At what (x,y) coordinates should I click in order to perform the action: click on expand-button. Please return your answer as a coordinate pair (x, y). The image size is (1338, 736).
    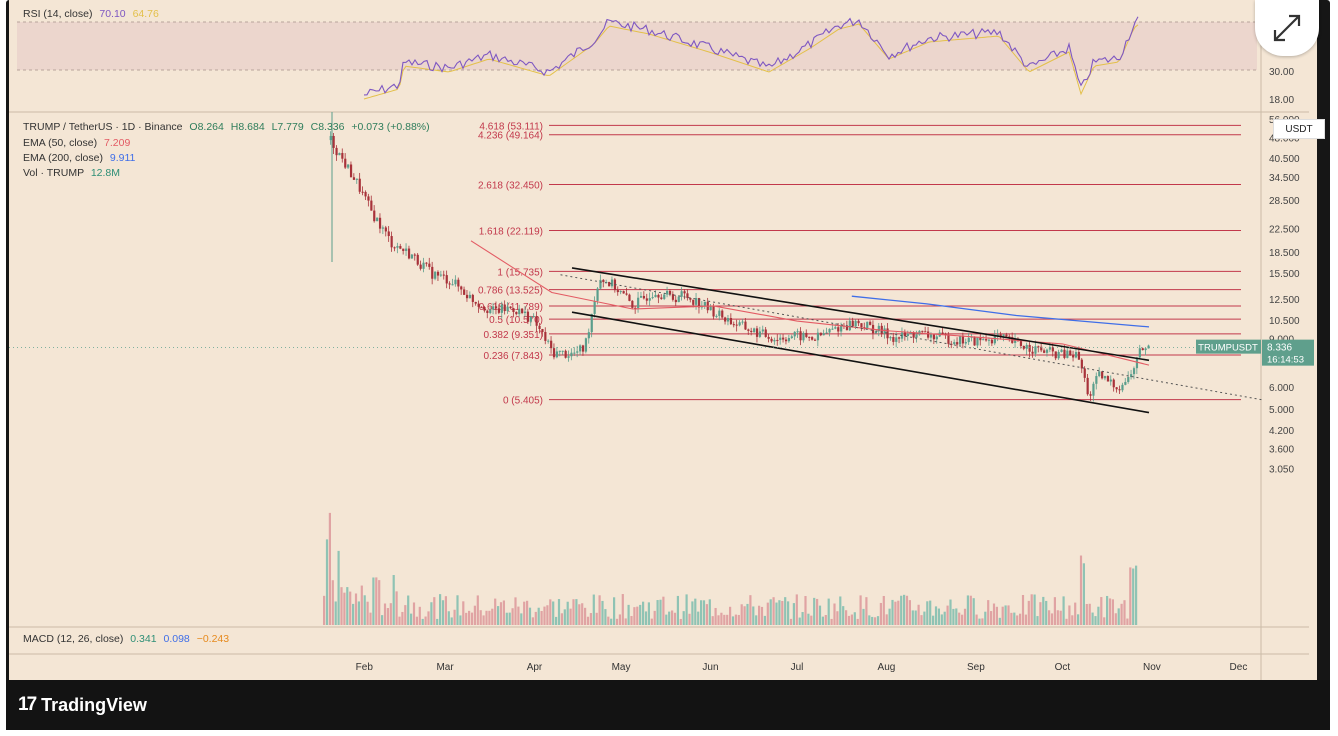
    Looking at the image, I should click on (1287, 28).